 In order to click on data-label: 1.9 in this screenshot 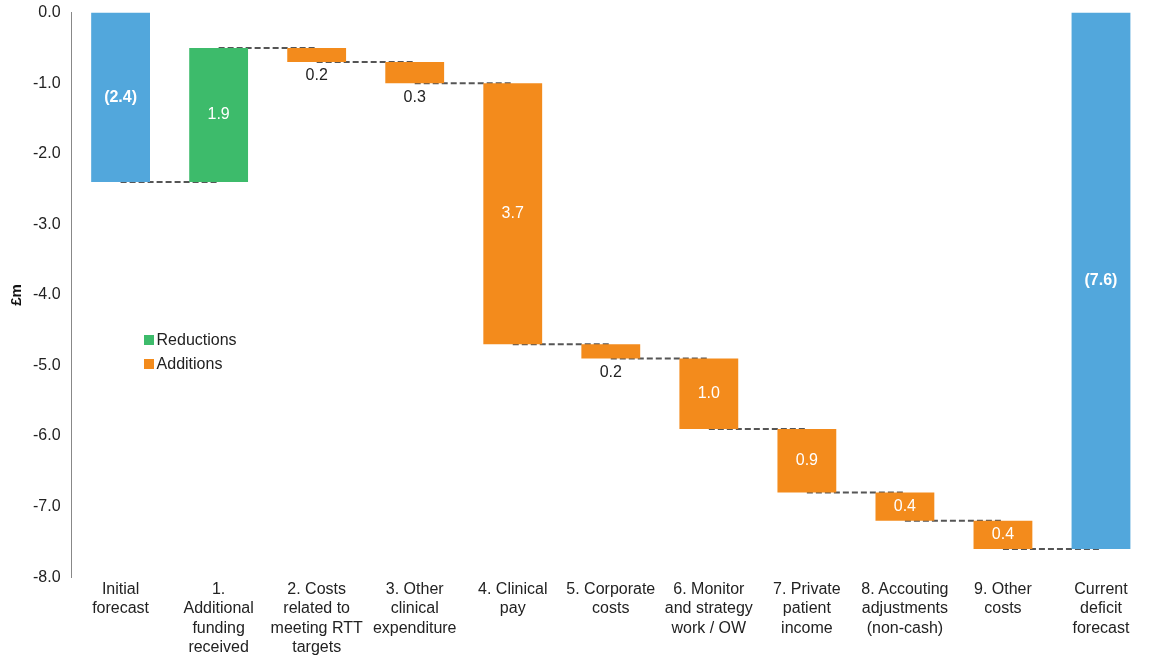, I will do `click(218, 114)`.